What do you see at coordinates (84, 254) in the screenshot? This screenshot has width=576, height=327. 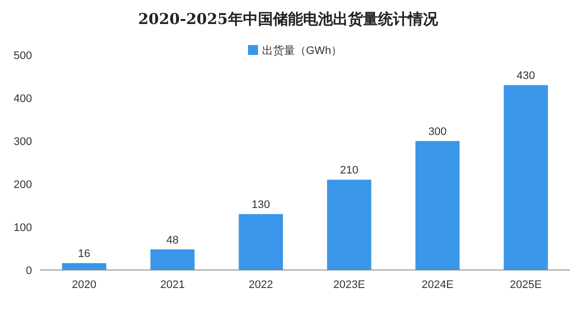 I see `data-label: 16` at bounding box center [84, 254].